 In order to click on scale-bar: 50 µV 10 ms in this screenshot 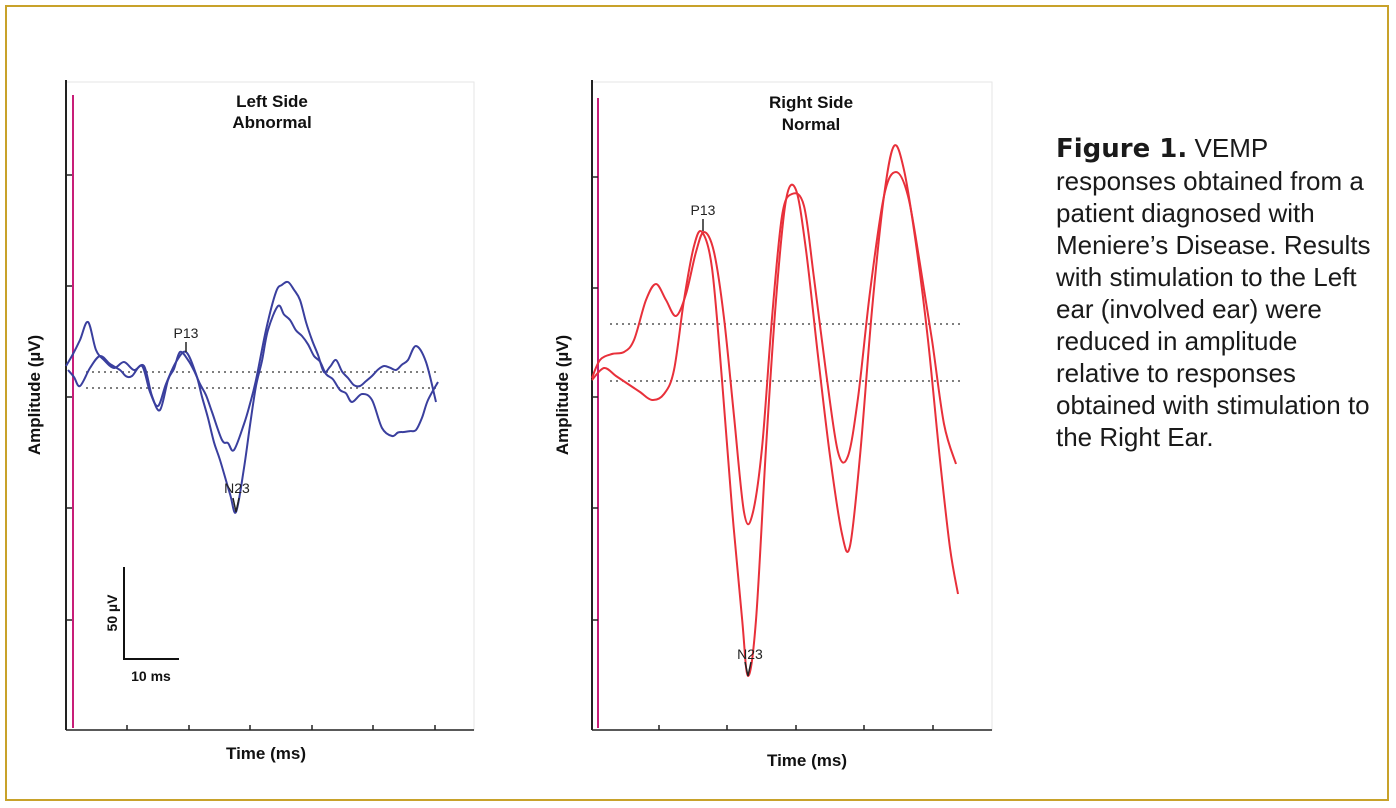, I will do `click(141, 625)`.